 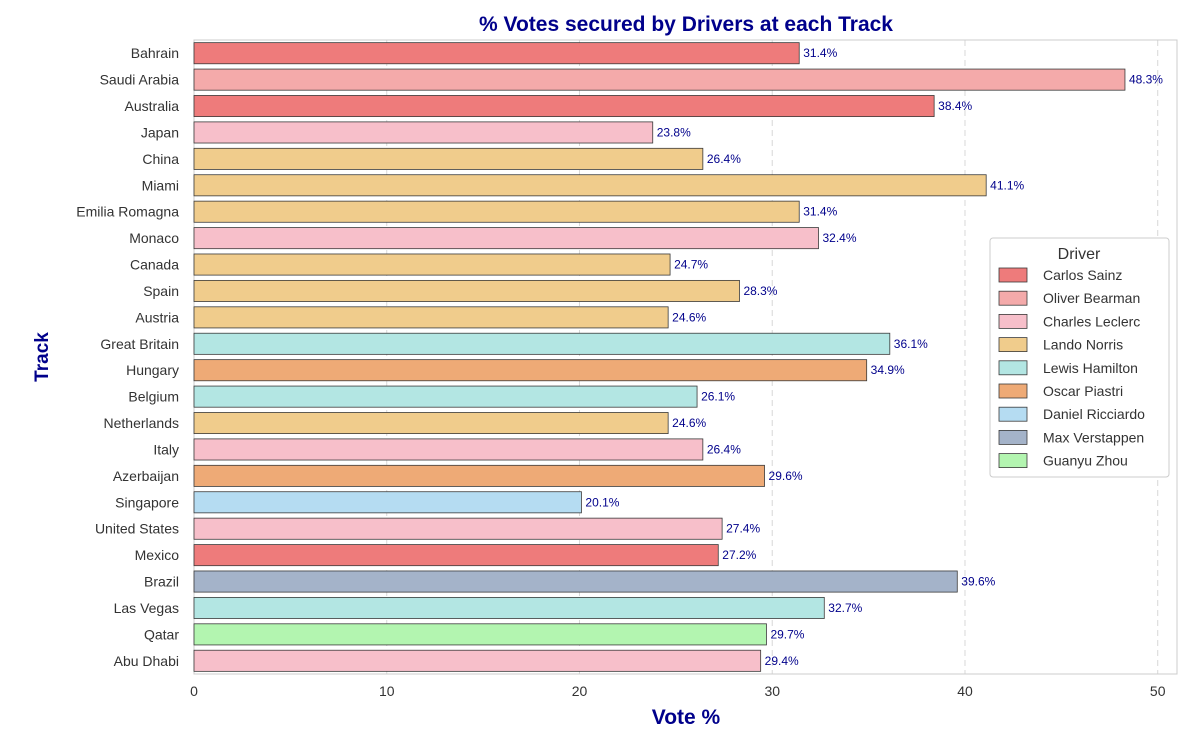 I want to click on track-label: Hungary, so click(x=152, y=370).